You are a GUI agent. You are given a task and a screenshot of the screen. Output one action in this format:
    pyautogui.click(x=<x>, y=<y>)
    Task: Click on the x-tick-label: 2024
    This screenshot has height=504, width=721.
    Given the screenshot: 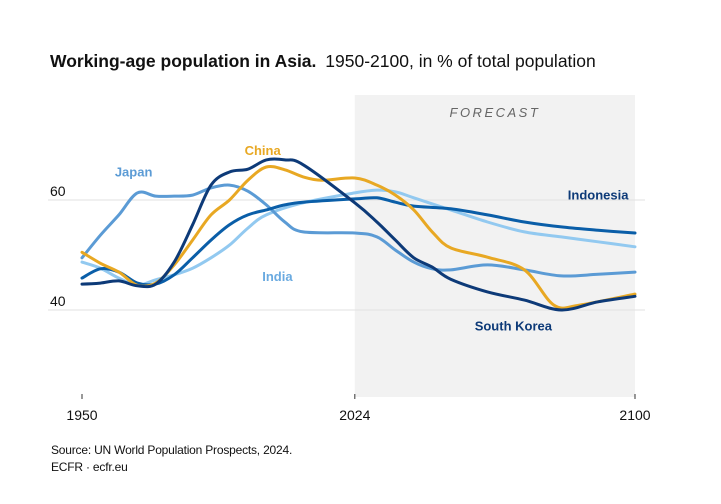 What is the action you would take?
    pyautogui.click(x=354, y=415)
    